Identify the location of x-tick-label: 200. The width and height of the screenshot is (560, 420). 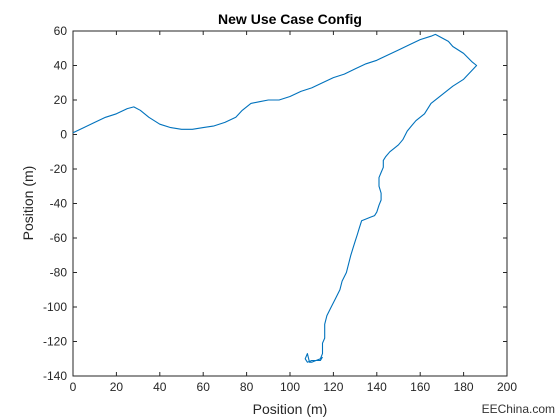
(507, 387).